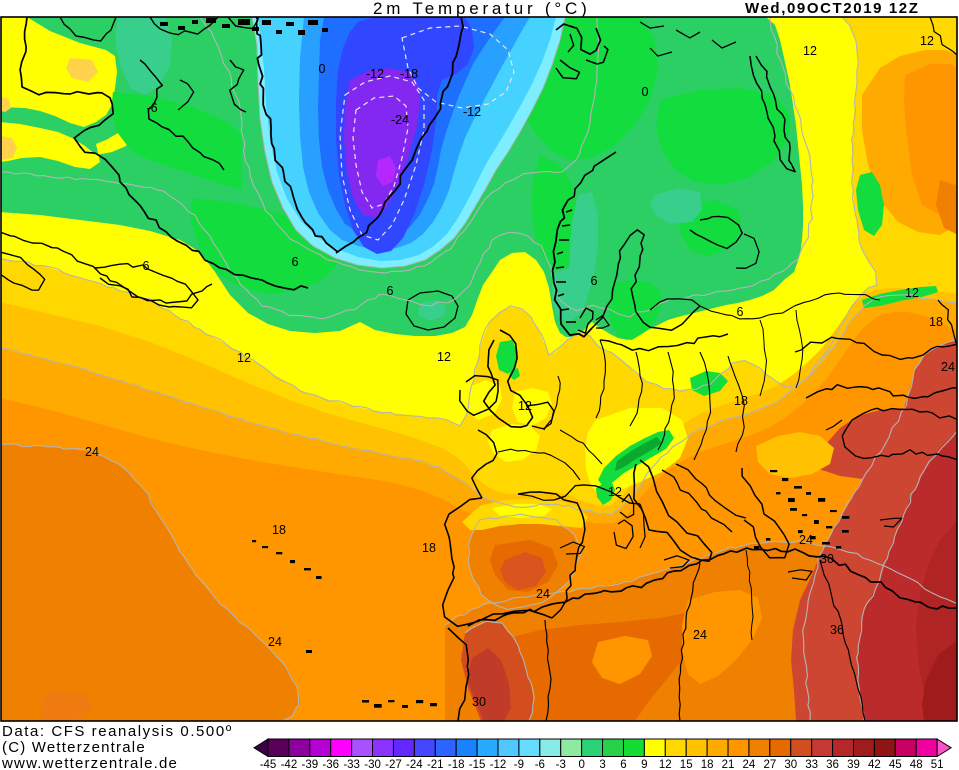 This screenshot has width=959, height=770. I want to click on svg-text: 9, so click(644, 764).